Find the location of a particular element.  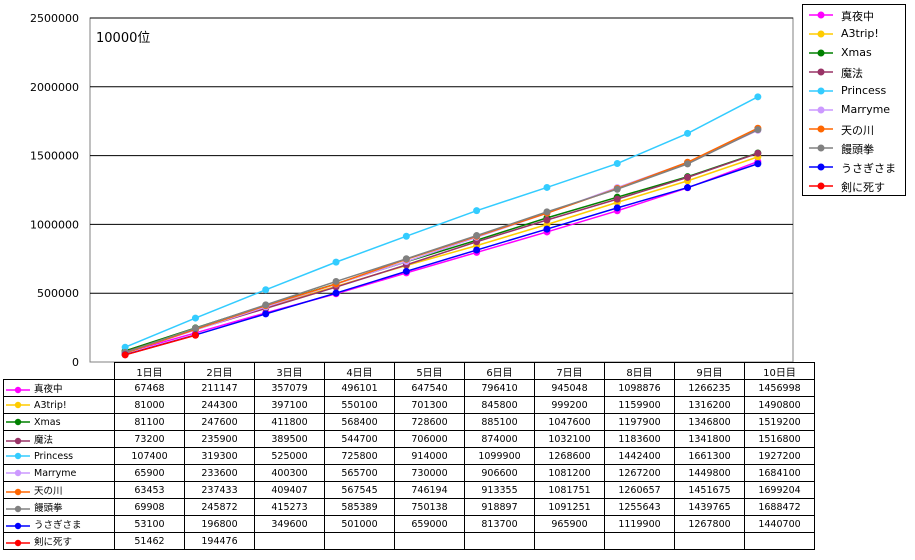

table-cell: 389500 is located at coordinates (289, 439).